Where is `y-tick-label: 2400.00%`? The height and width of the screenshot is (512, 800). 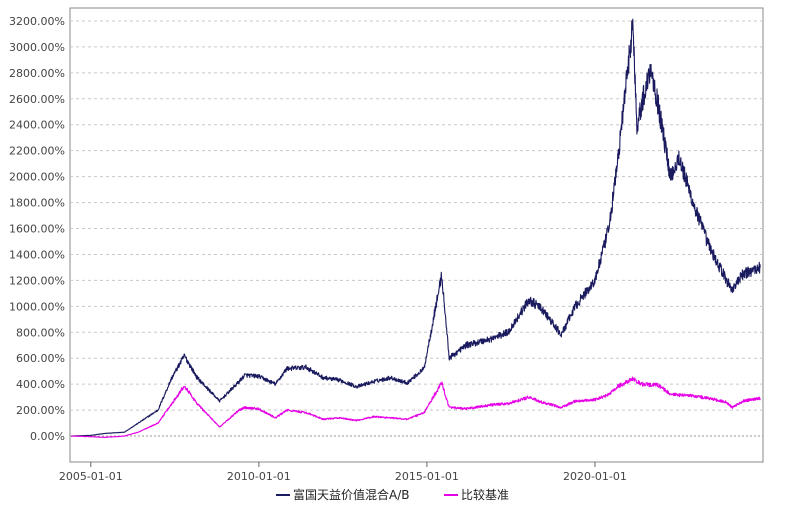 y-tick-label: 2400.00% is located at coordinates (37, 125).